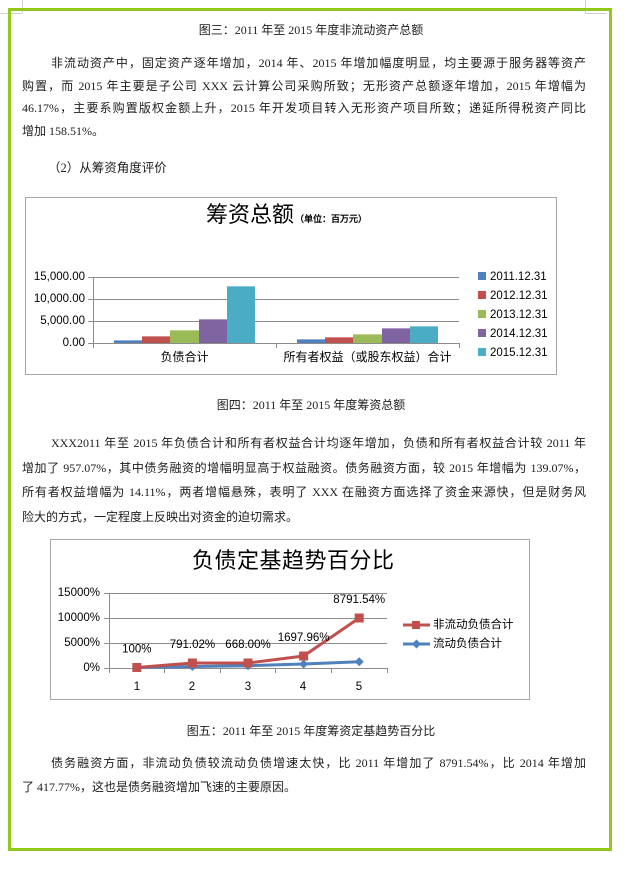 This screenshot has width=640, height=870. Describe the element at coordinates (473, 625) in the screenshot. I see `legend-label: 非流动负债合计` at that location.